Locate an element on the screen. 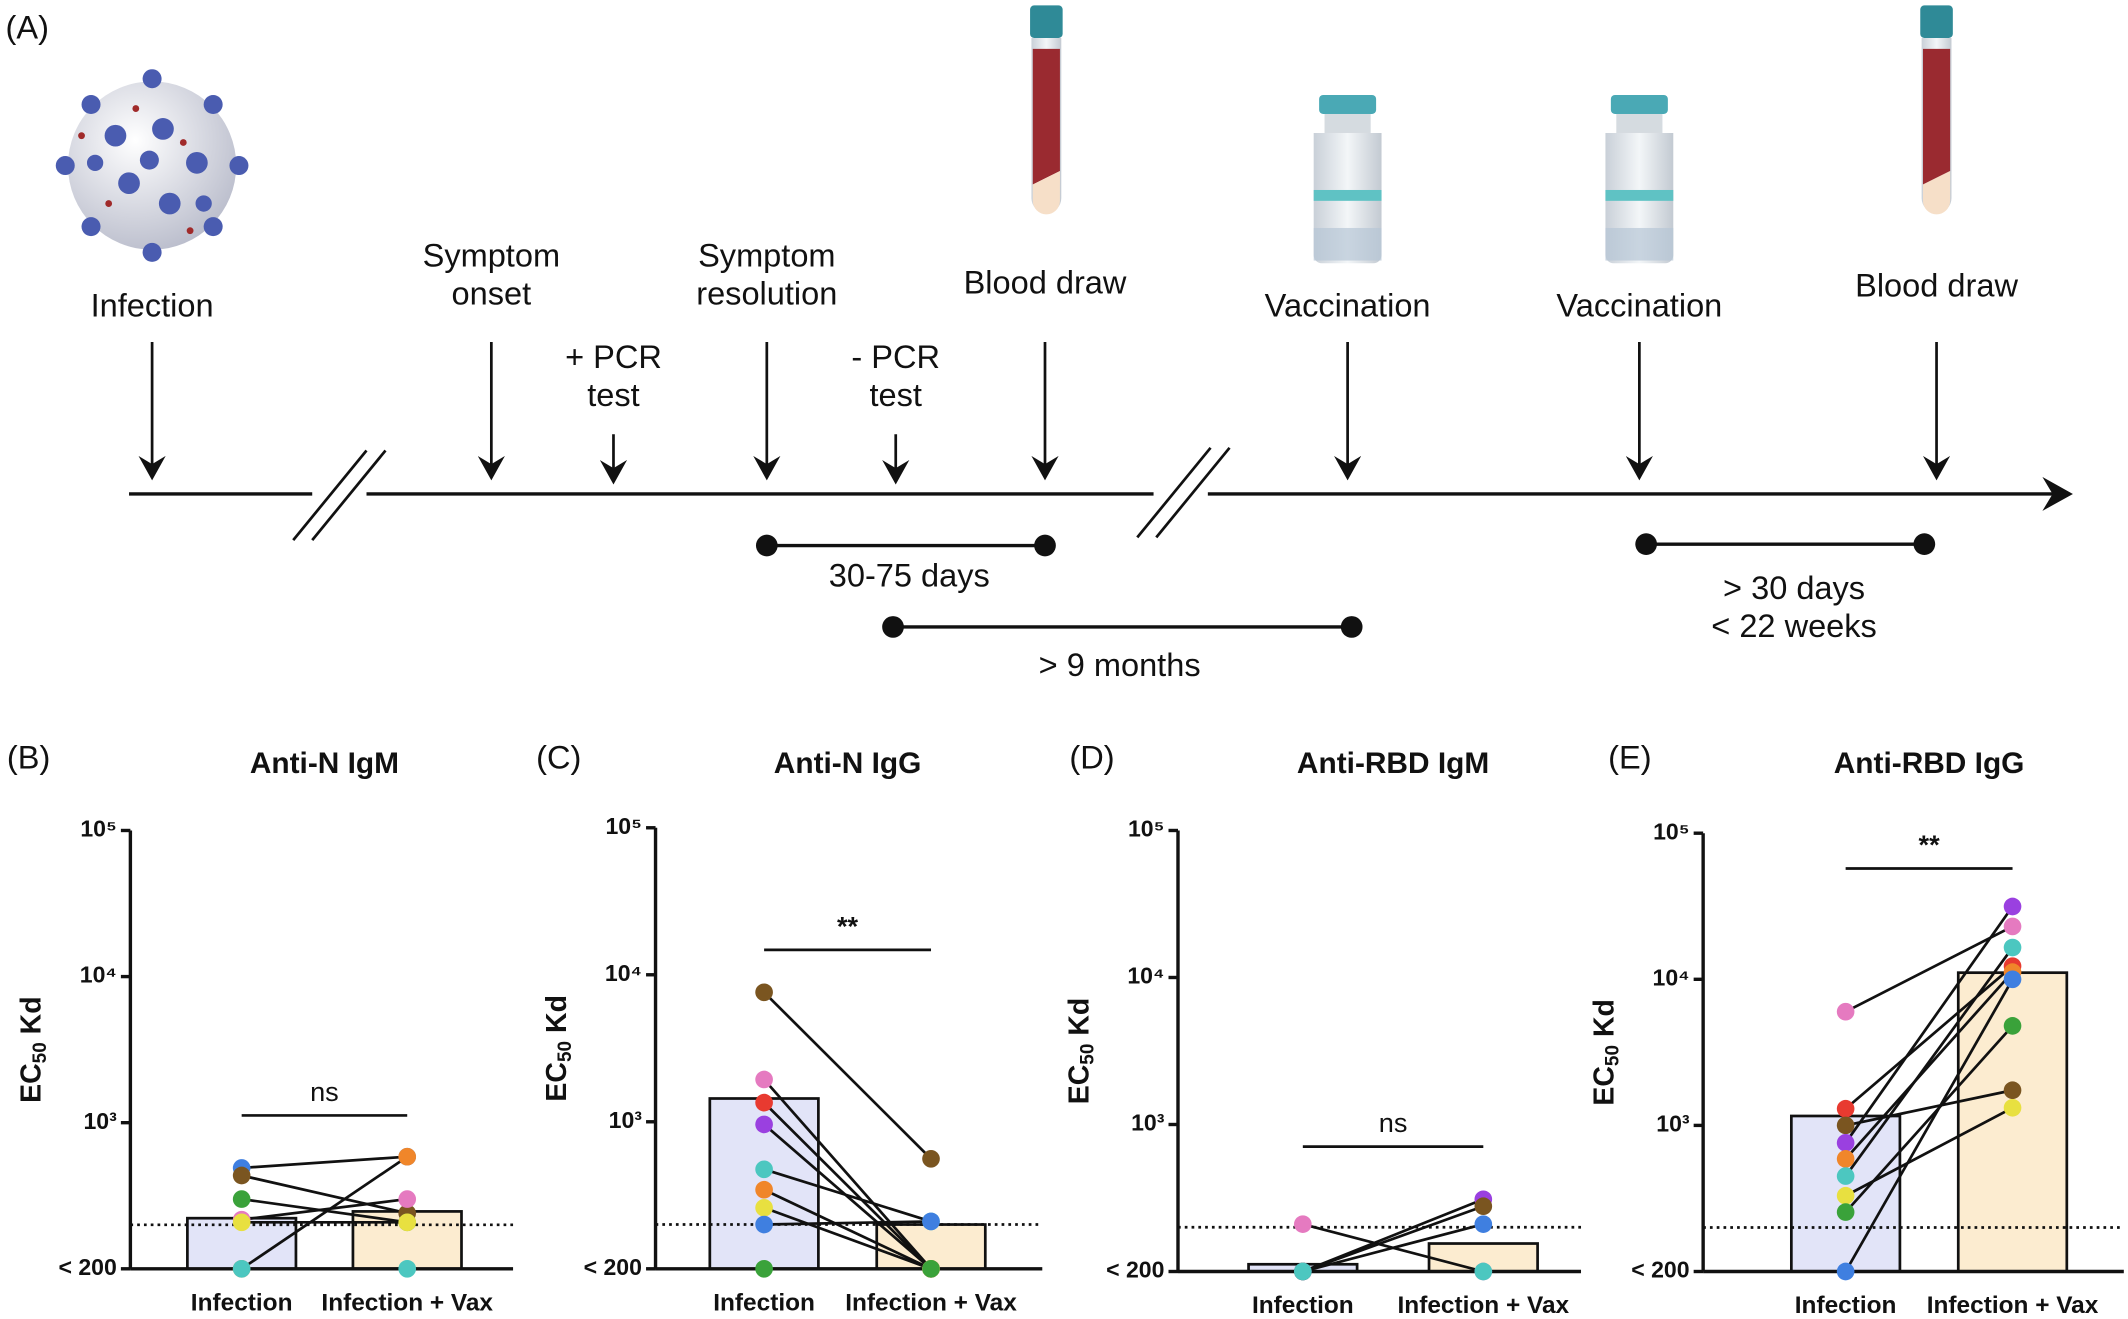 This screenshot has width=2128, height=1319. chart-title: Anti-RBD IgG is located at coordinates (1929, 763).